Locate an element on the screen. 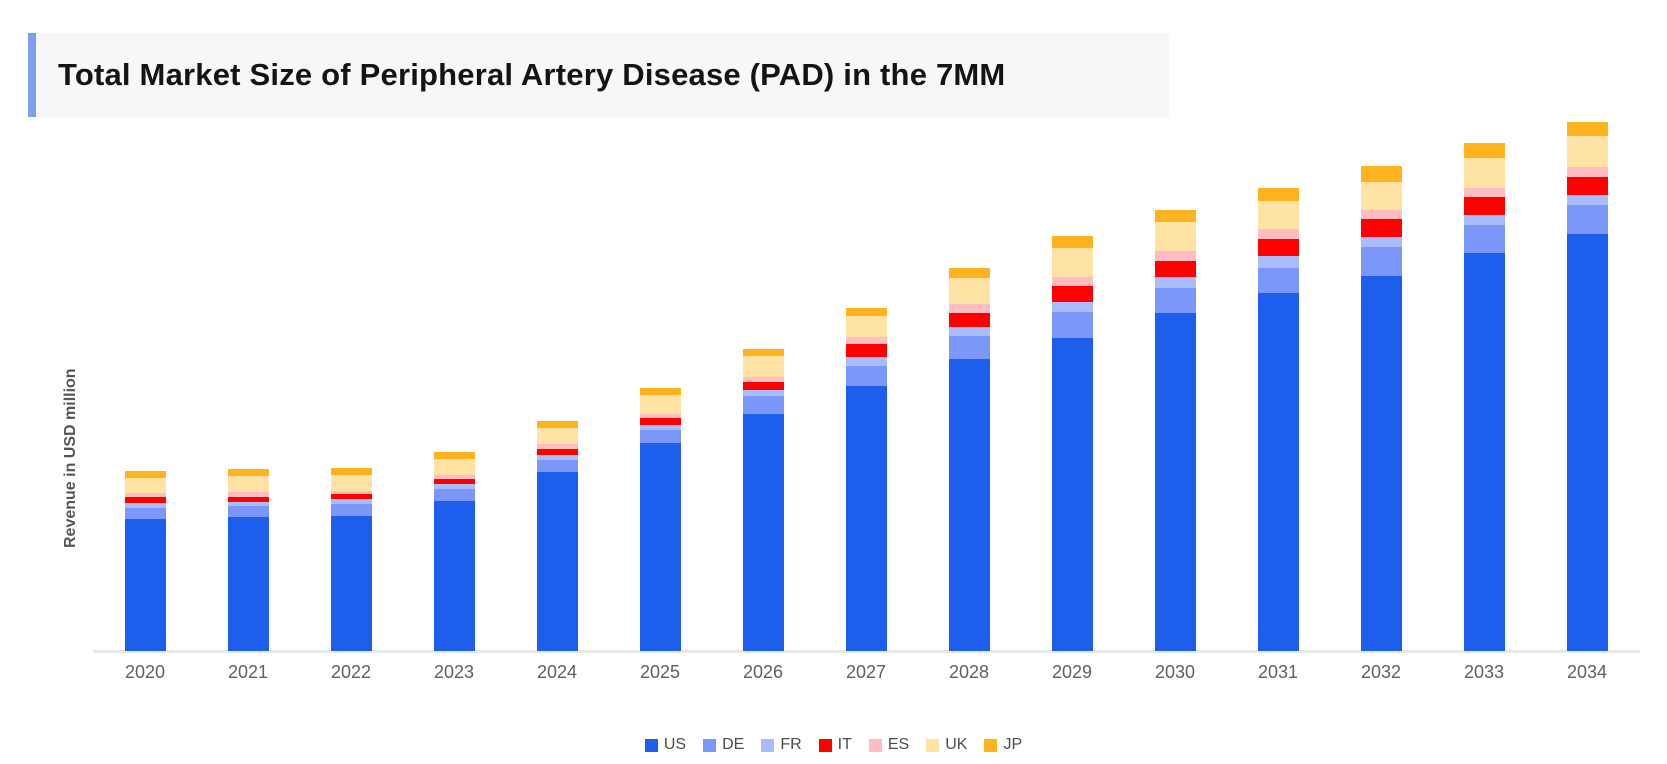 Image resolution: width=1667 pixels, height=764 pixels. bar-group-2020 is located at coordinates (145, 561).